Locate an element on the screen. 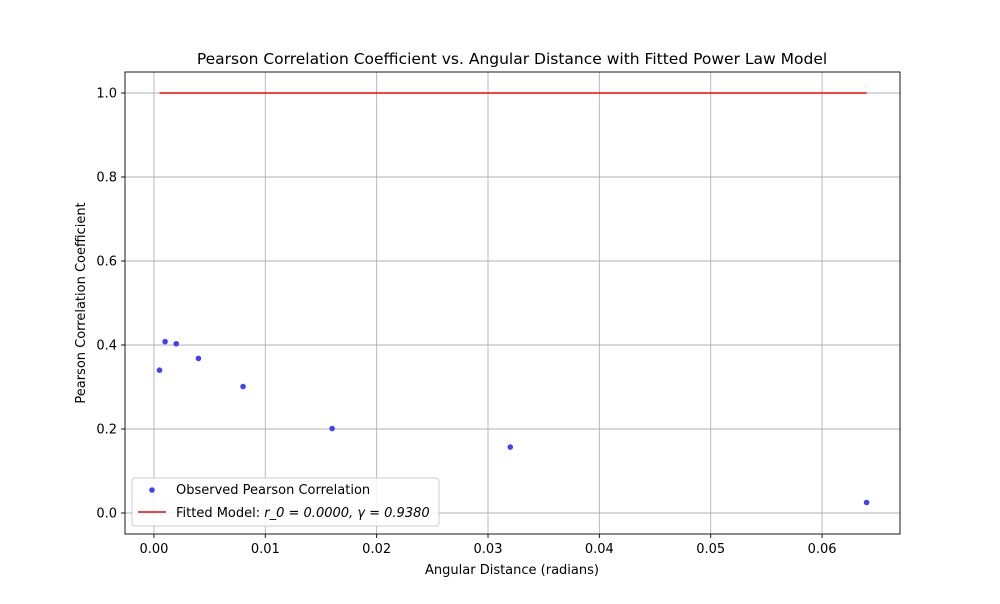 The image size is (1000, 604). legend-box is located at coordinates (285, 502).